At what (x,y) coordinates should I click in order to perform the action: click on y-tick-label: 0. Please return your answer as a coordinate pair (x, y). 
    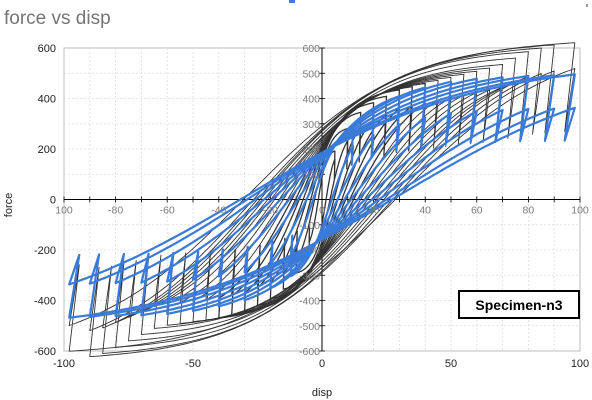
    Looking at the image, I should click on (53, 201).